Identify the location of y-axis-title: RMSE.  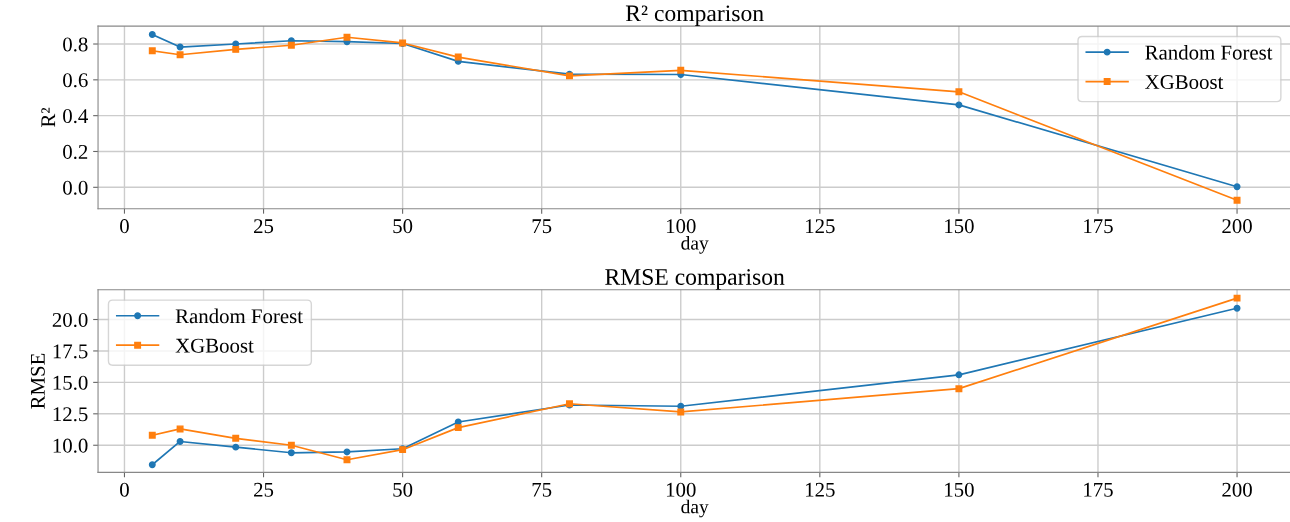
(37, 381).